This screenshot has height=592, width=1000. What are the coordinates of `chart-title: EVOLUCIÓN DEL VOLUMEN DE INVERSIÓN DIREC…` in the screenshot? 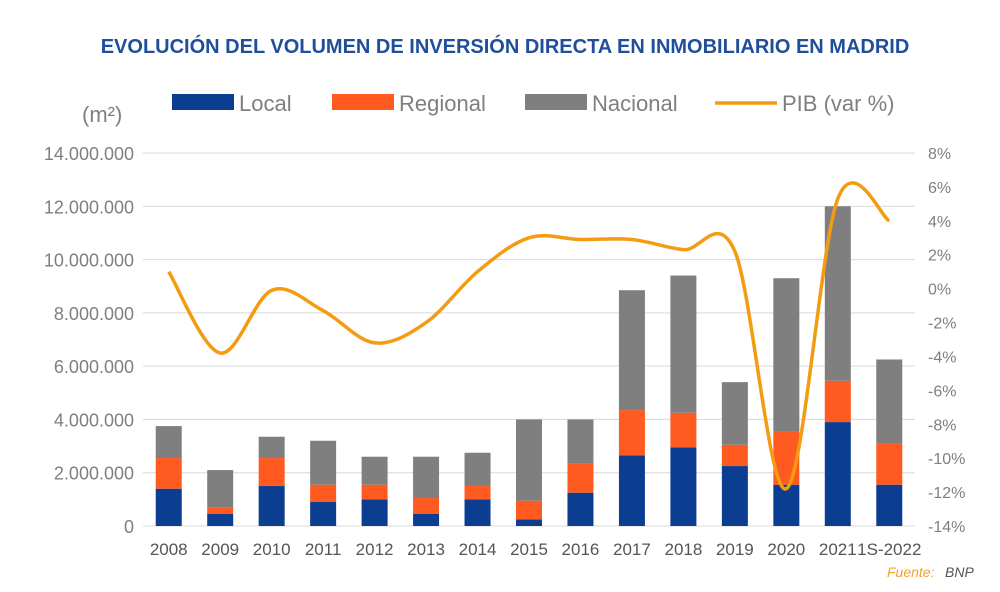 It's located at (505, 46).